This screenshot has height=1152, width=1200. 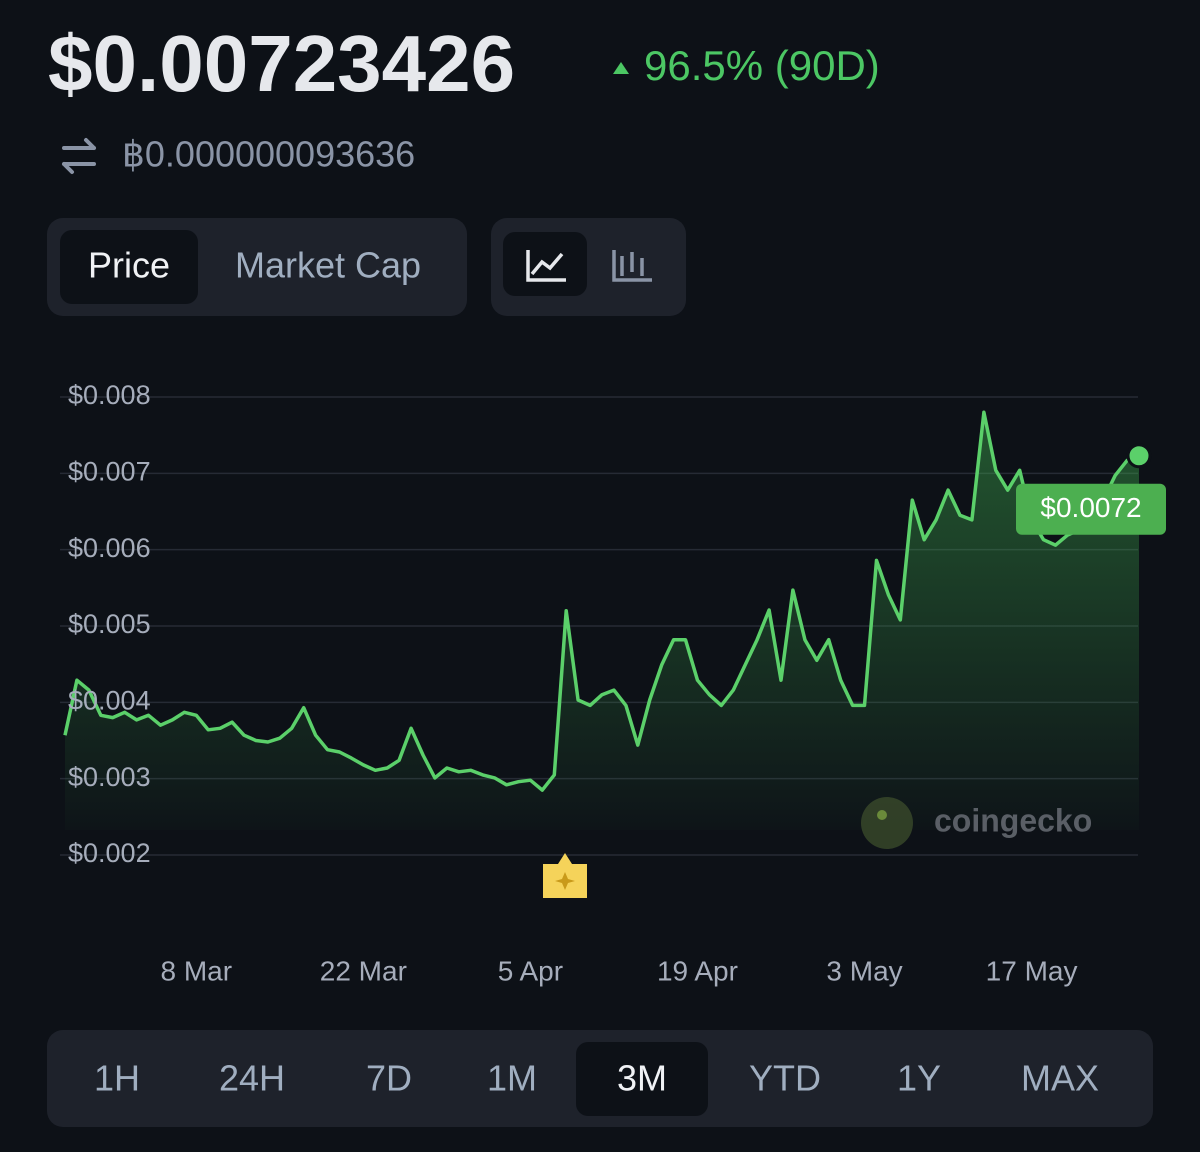 What do you see at coordinates (919, 1078) in the screenshot?
I see `range-button: 1Y` at bounding box center [919, 1078].